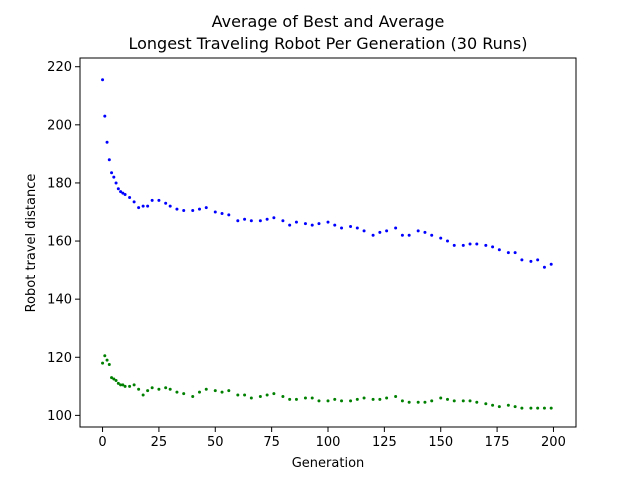 This screenshot has width=640, height=480. Describe the element at coordinates (332, 438) in the screenshot. I see `x-axis-ticks: 0 25 50 75 100 125 150 175 200` at that location.